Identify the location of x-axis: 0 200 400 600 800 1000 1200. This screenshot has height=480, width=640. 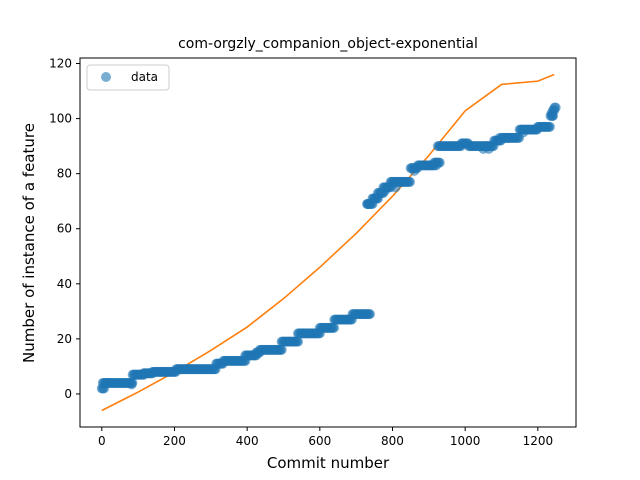
(325, 437).